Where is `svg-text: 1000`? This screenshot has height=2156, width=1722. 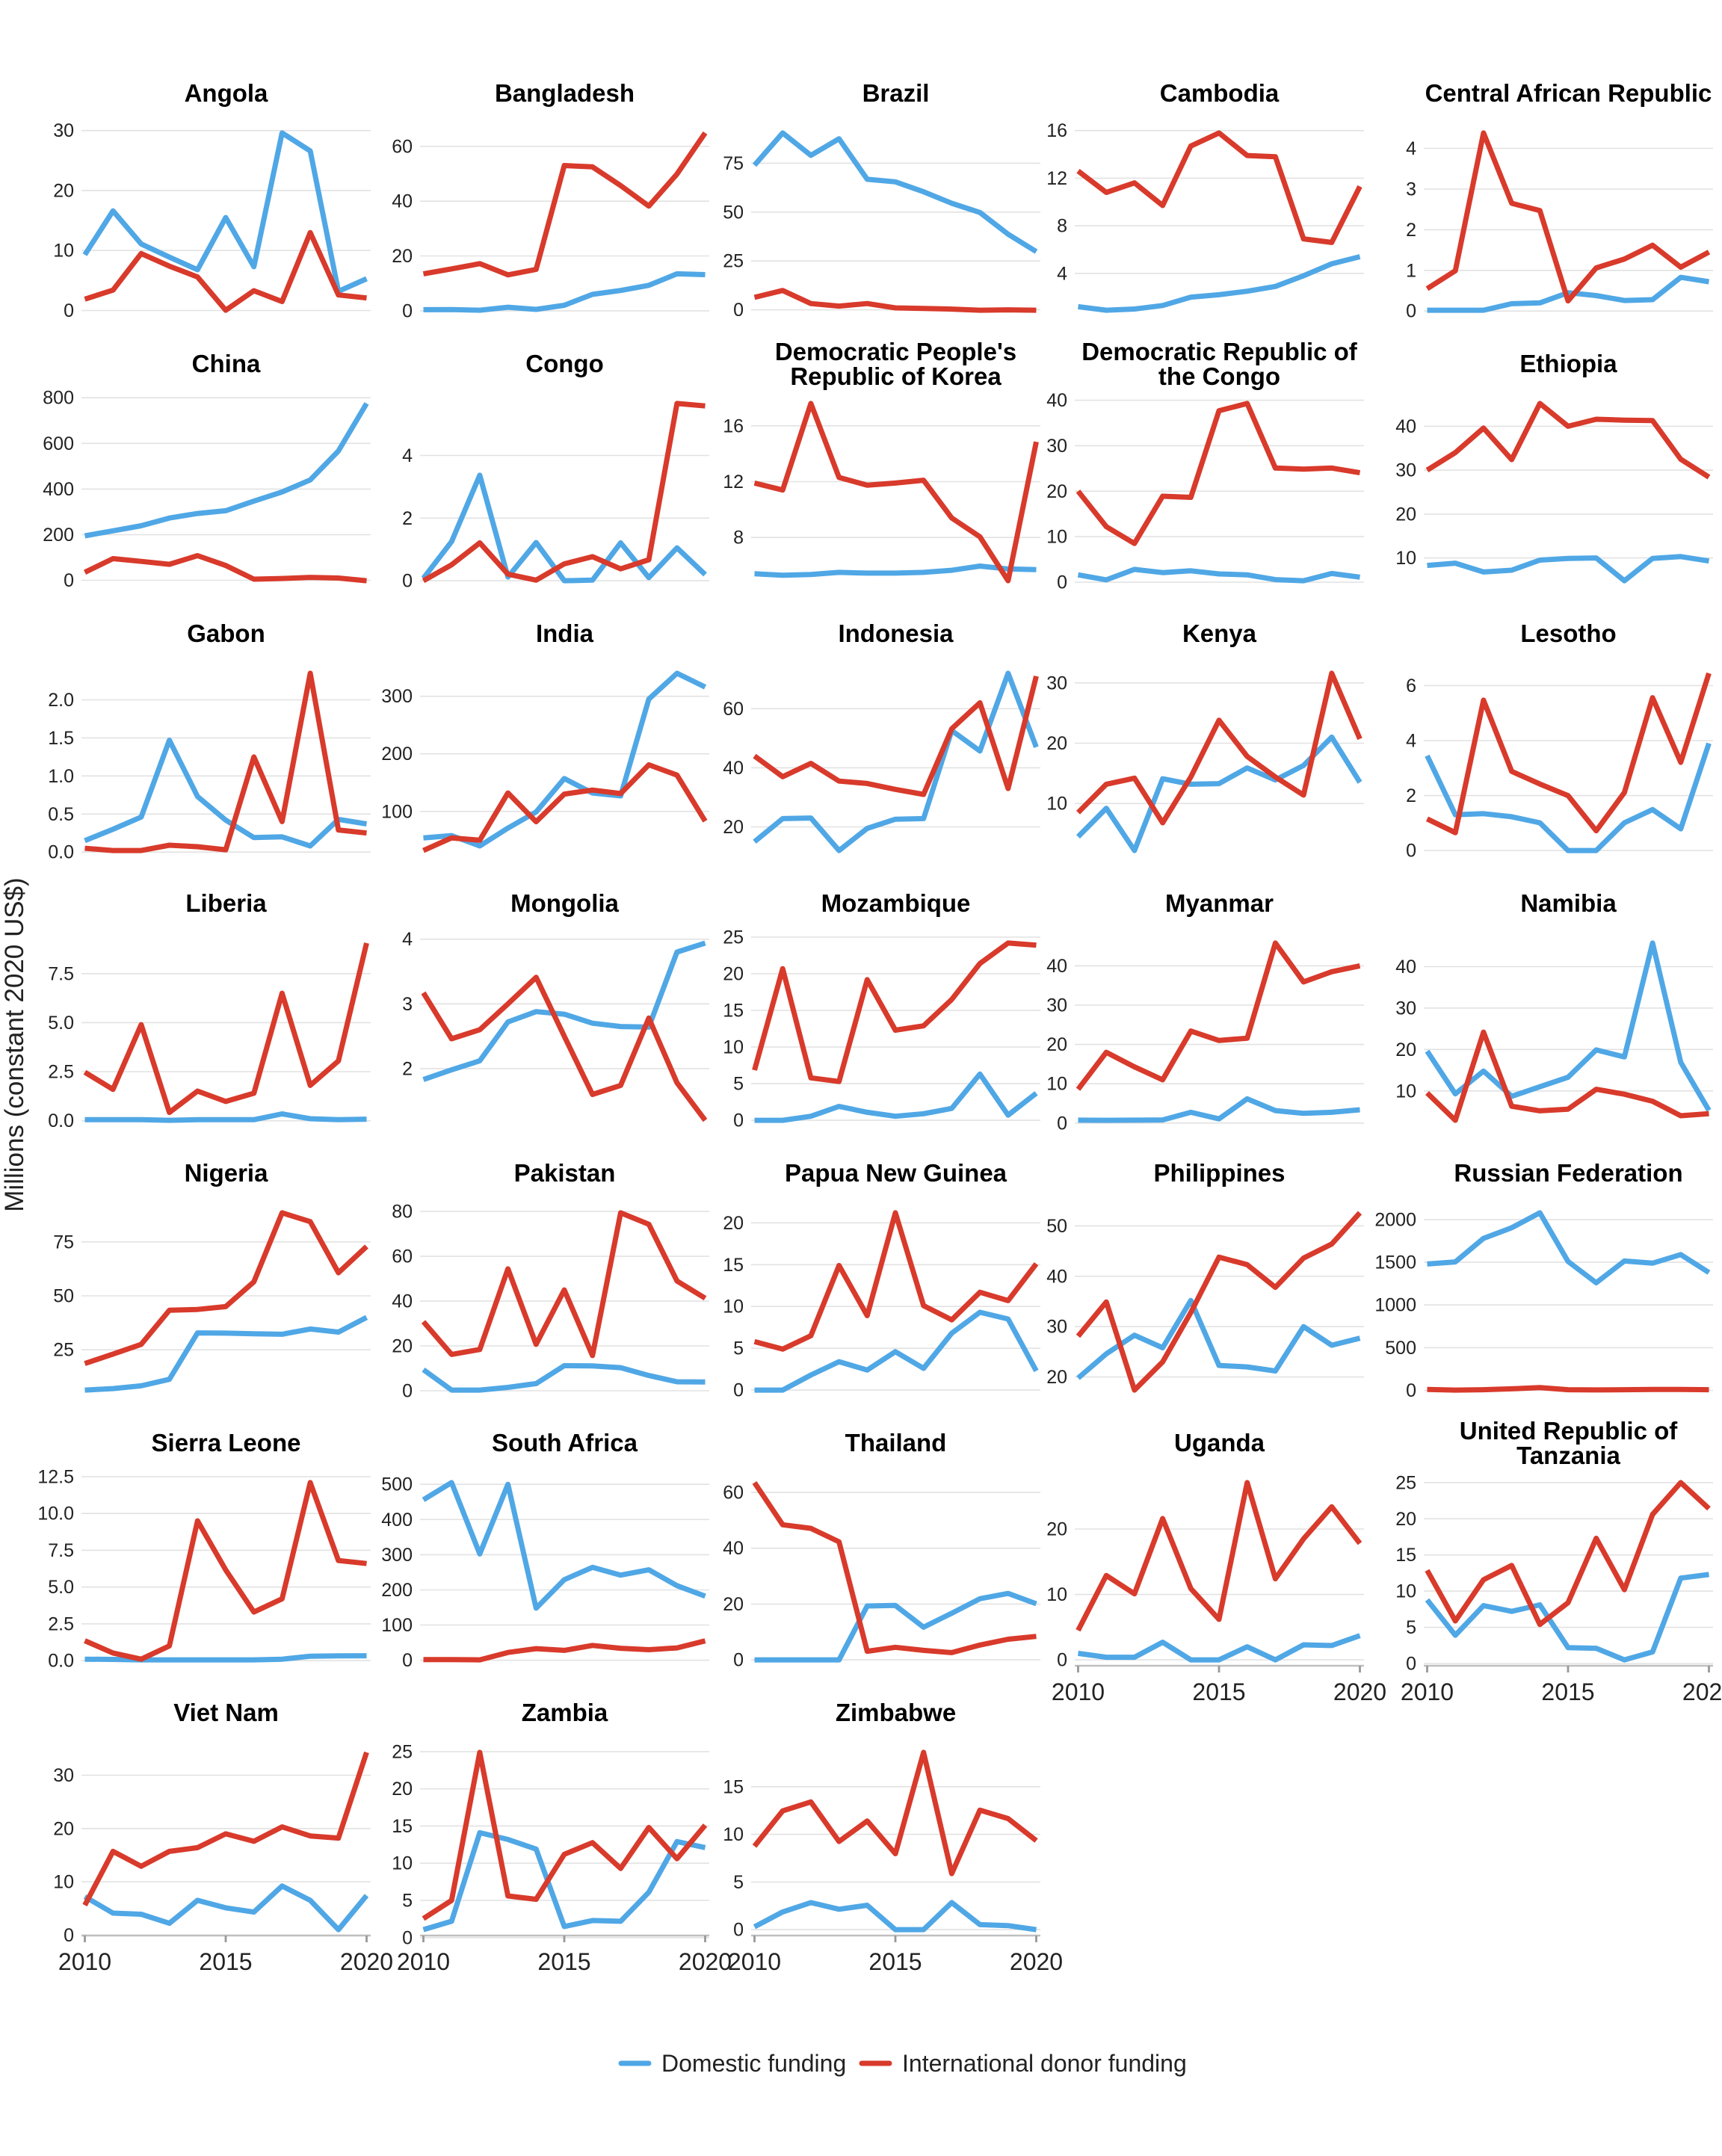
svg-text: 1000 is located at coordinates (1395, 1305).